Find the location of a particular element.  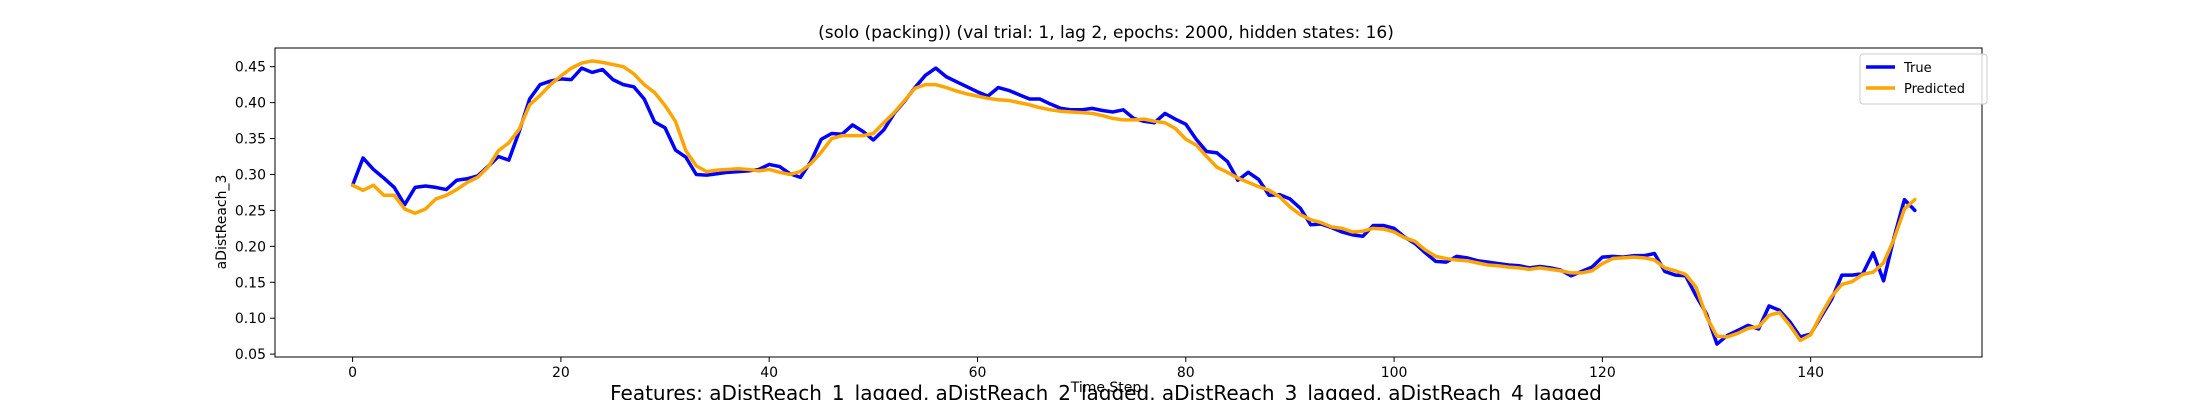

y-axis: 0.05 0.10 0.15 0.20 0.25 0.30 0.35 0.40 0.45 is located at coordinates (255, 211).